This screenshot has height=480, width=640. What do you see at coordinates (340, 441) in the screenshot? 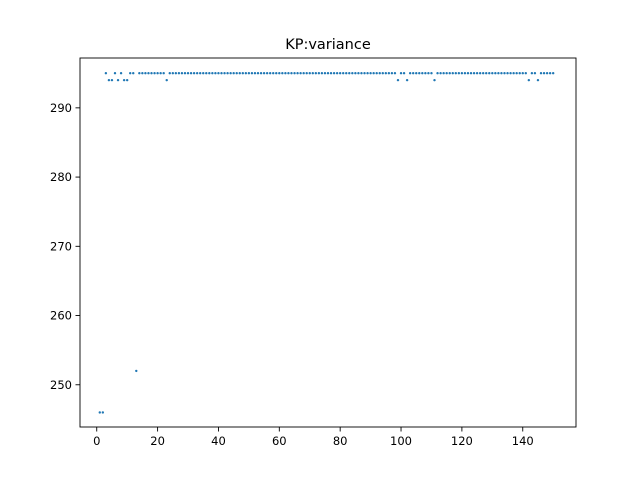
I see `x-tick-label: 80` at bounding box center [340, 441].